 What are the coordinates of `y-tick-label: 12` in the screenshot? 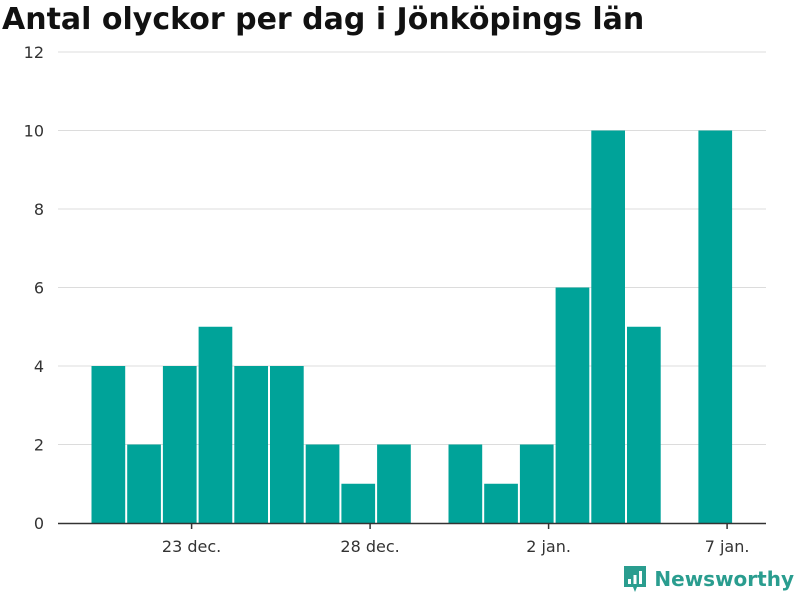 It's located at (34, 52).